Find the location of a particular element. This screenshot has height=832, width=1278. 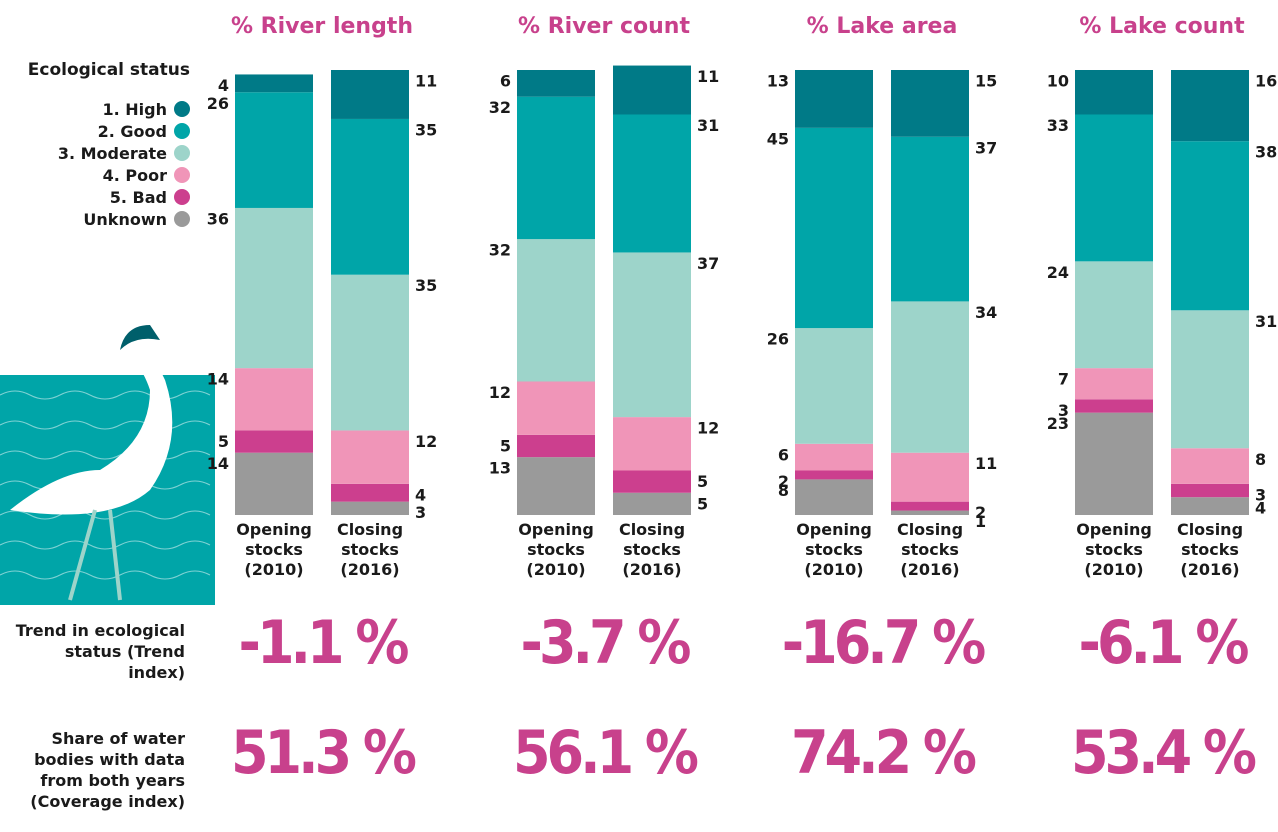

value-label: 24 is located at coordinates (1058, 272).